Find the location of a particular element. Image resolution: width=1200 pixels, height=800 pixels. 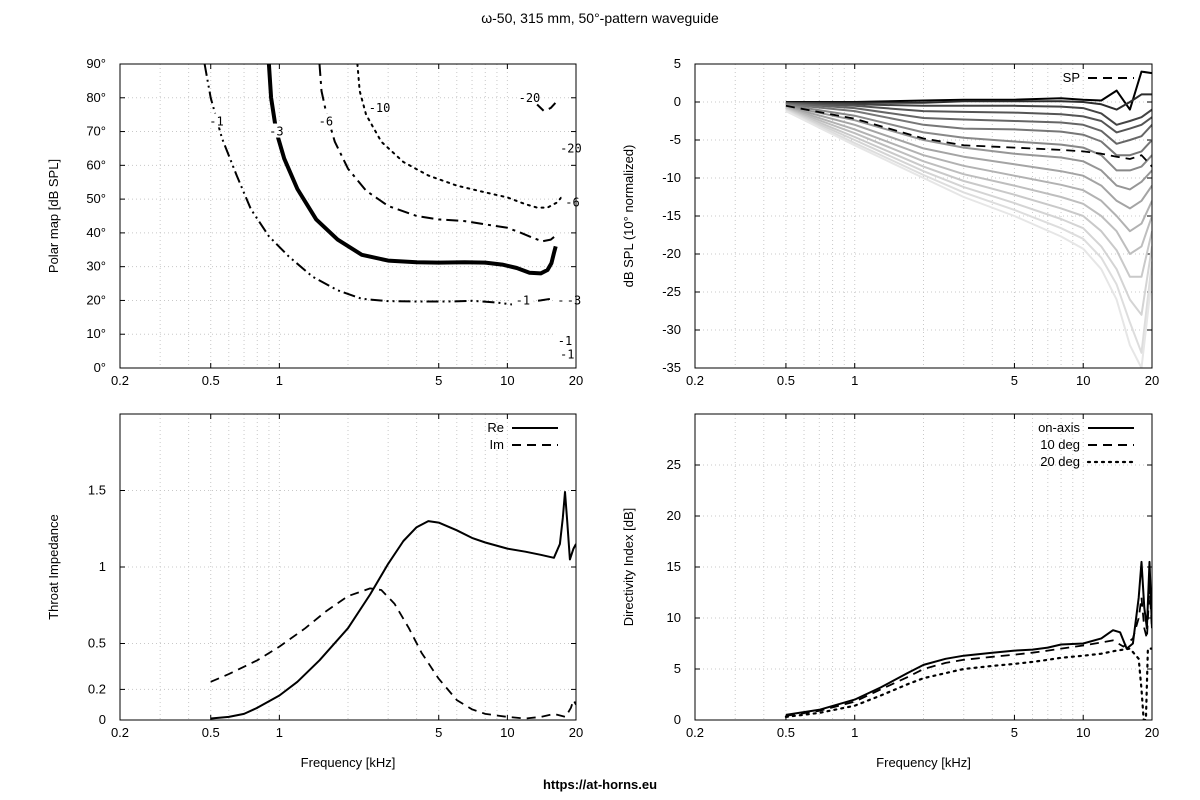

legend-label: Re is located at coordinates (495, 427).